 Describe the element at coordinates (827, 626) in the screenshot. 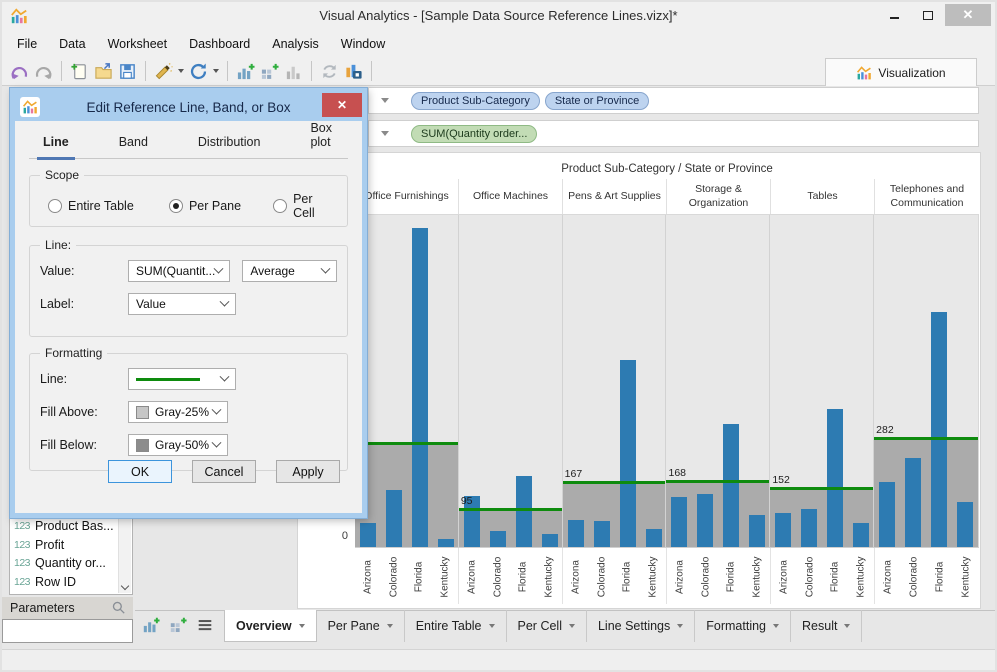

I see `worksheet-tab: Result` at that location.